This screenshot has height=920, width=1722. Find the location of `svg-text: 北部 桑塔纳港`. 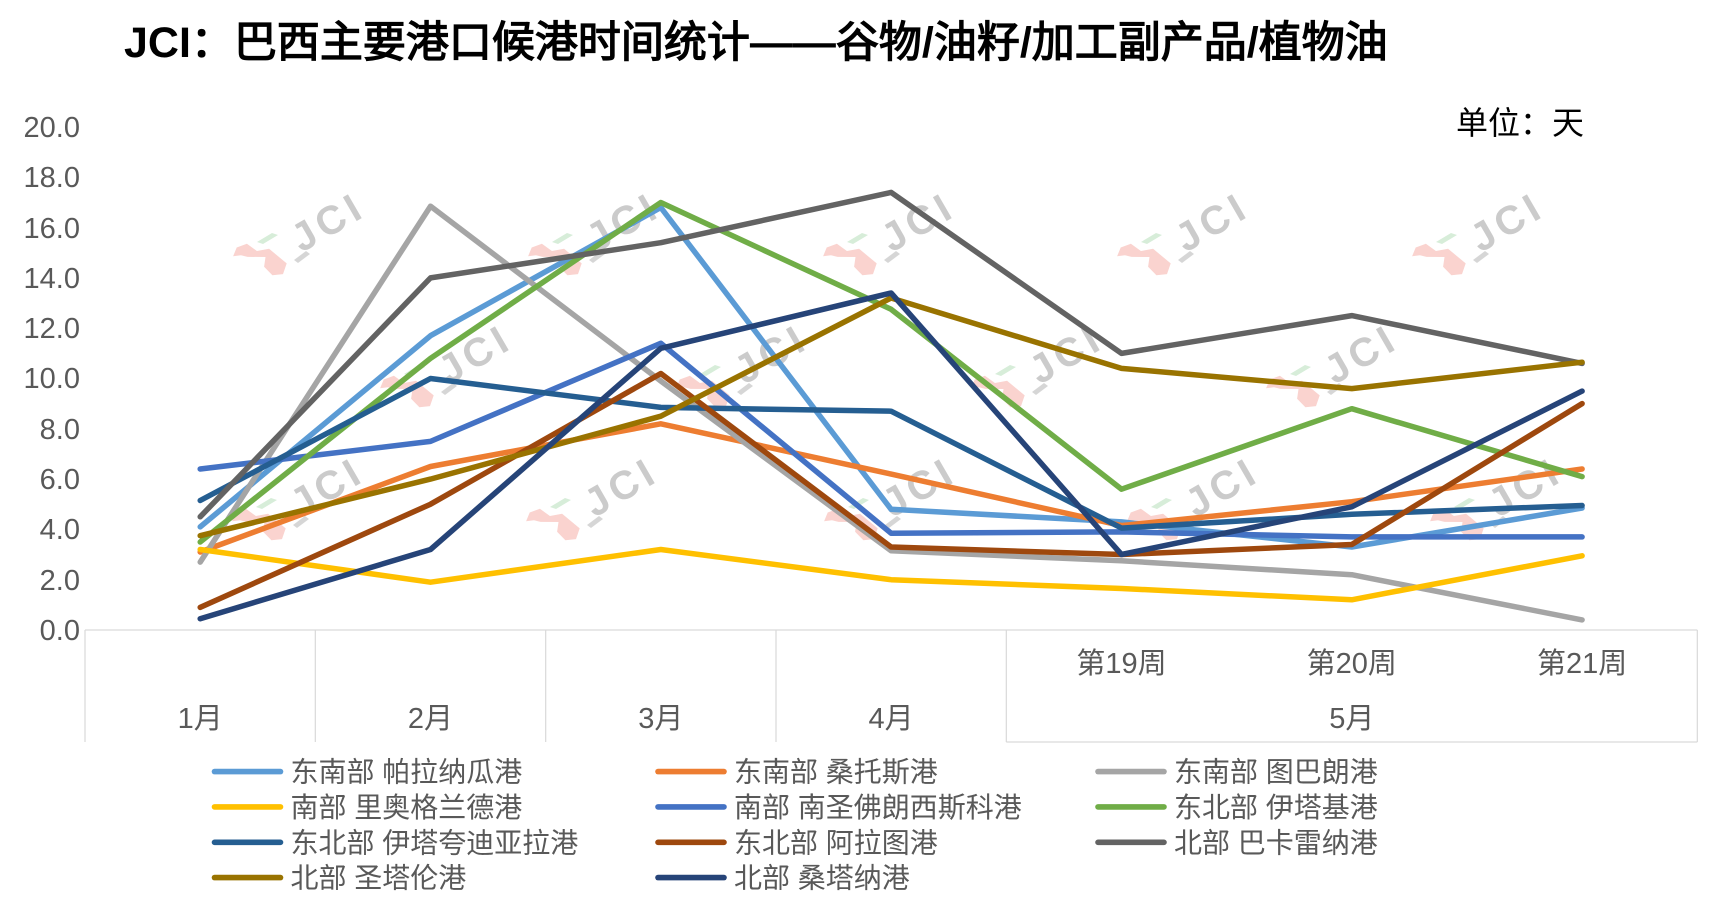

svg-text: 北部 桑塔纳港 is located at coordinates (822, 878).